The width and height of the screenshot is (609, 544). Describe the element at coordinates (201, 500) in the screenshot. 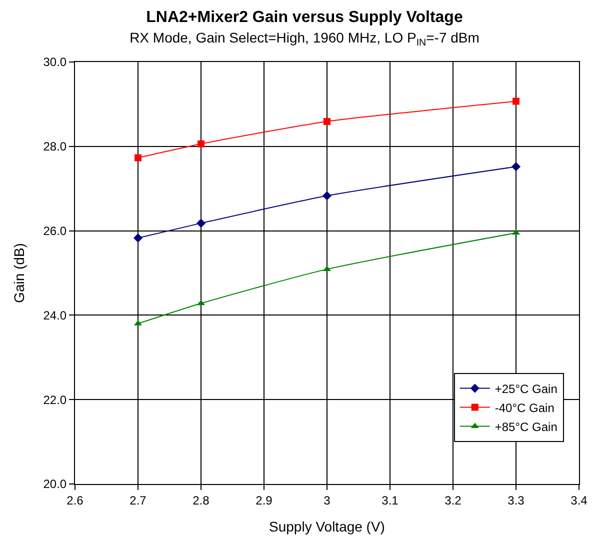

I see `x-tick-label: 2.8` at that location.